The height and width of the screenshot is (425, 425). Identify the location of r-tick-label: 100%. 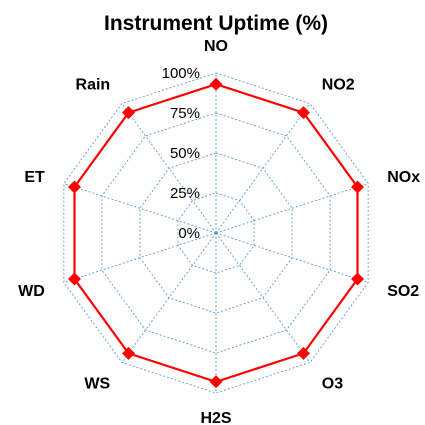
(181, 73).